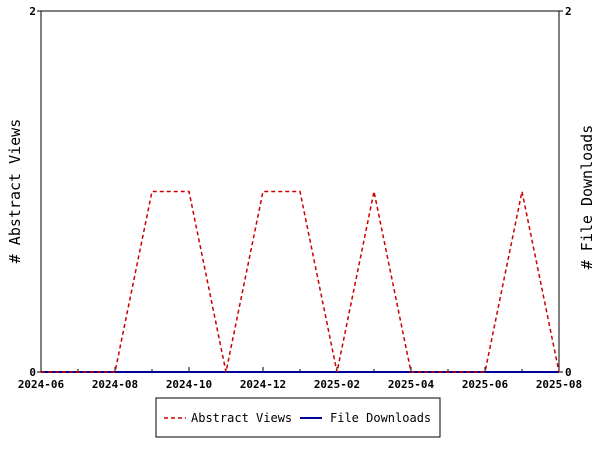 This screenshot has height=450, width=600. What do you see at coordinates (32, 11) in the screenshot?
I see `y-left-tick-label: 2` at bounding box center [32, 11].